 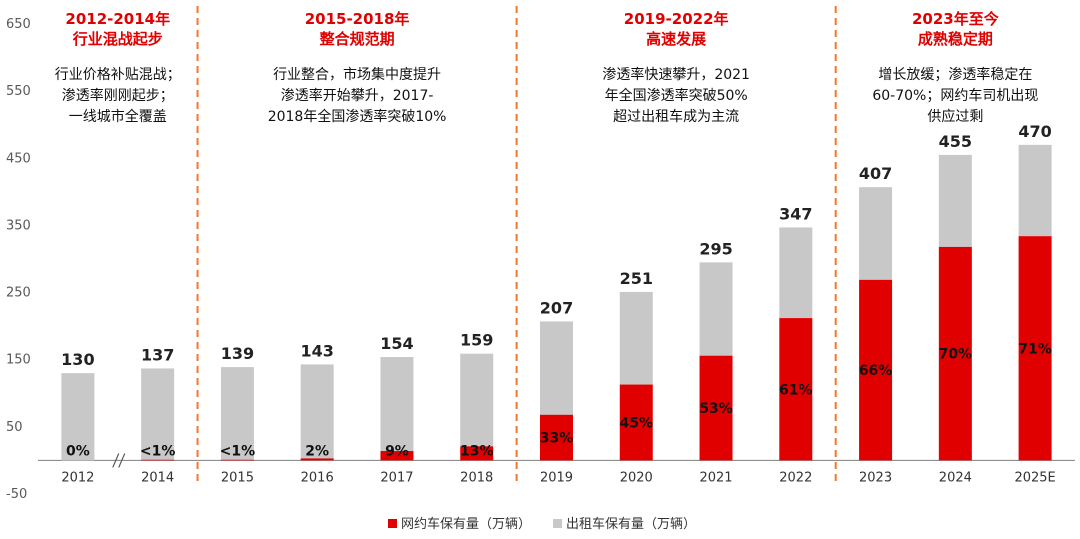 I want to click on share-label: 0%, so click(x=78, y=451).